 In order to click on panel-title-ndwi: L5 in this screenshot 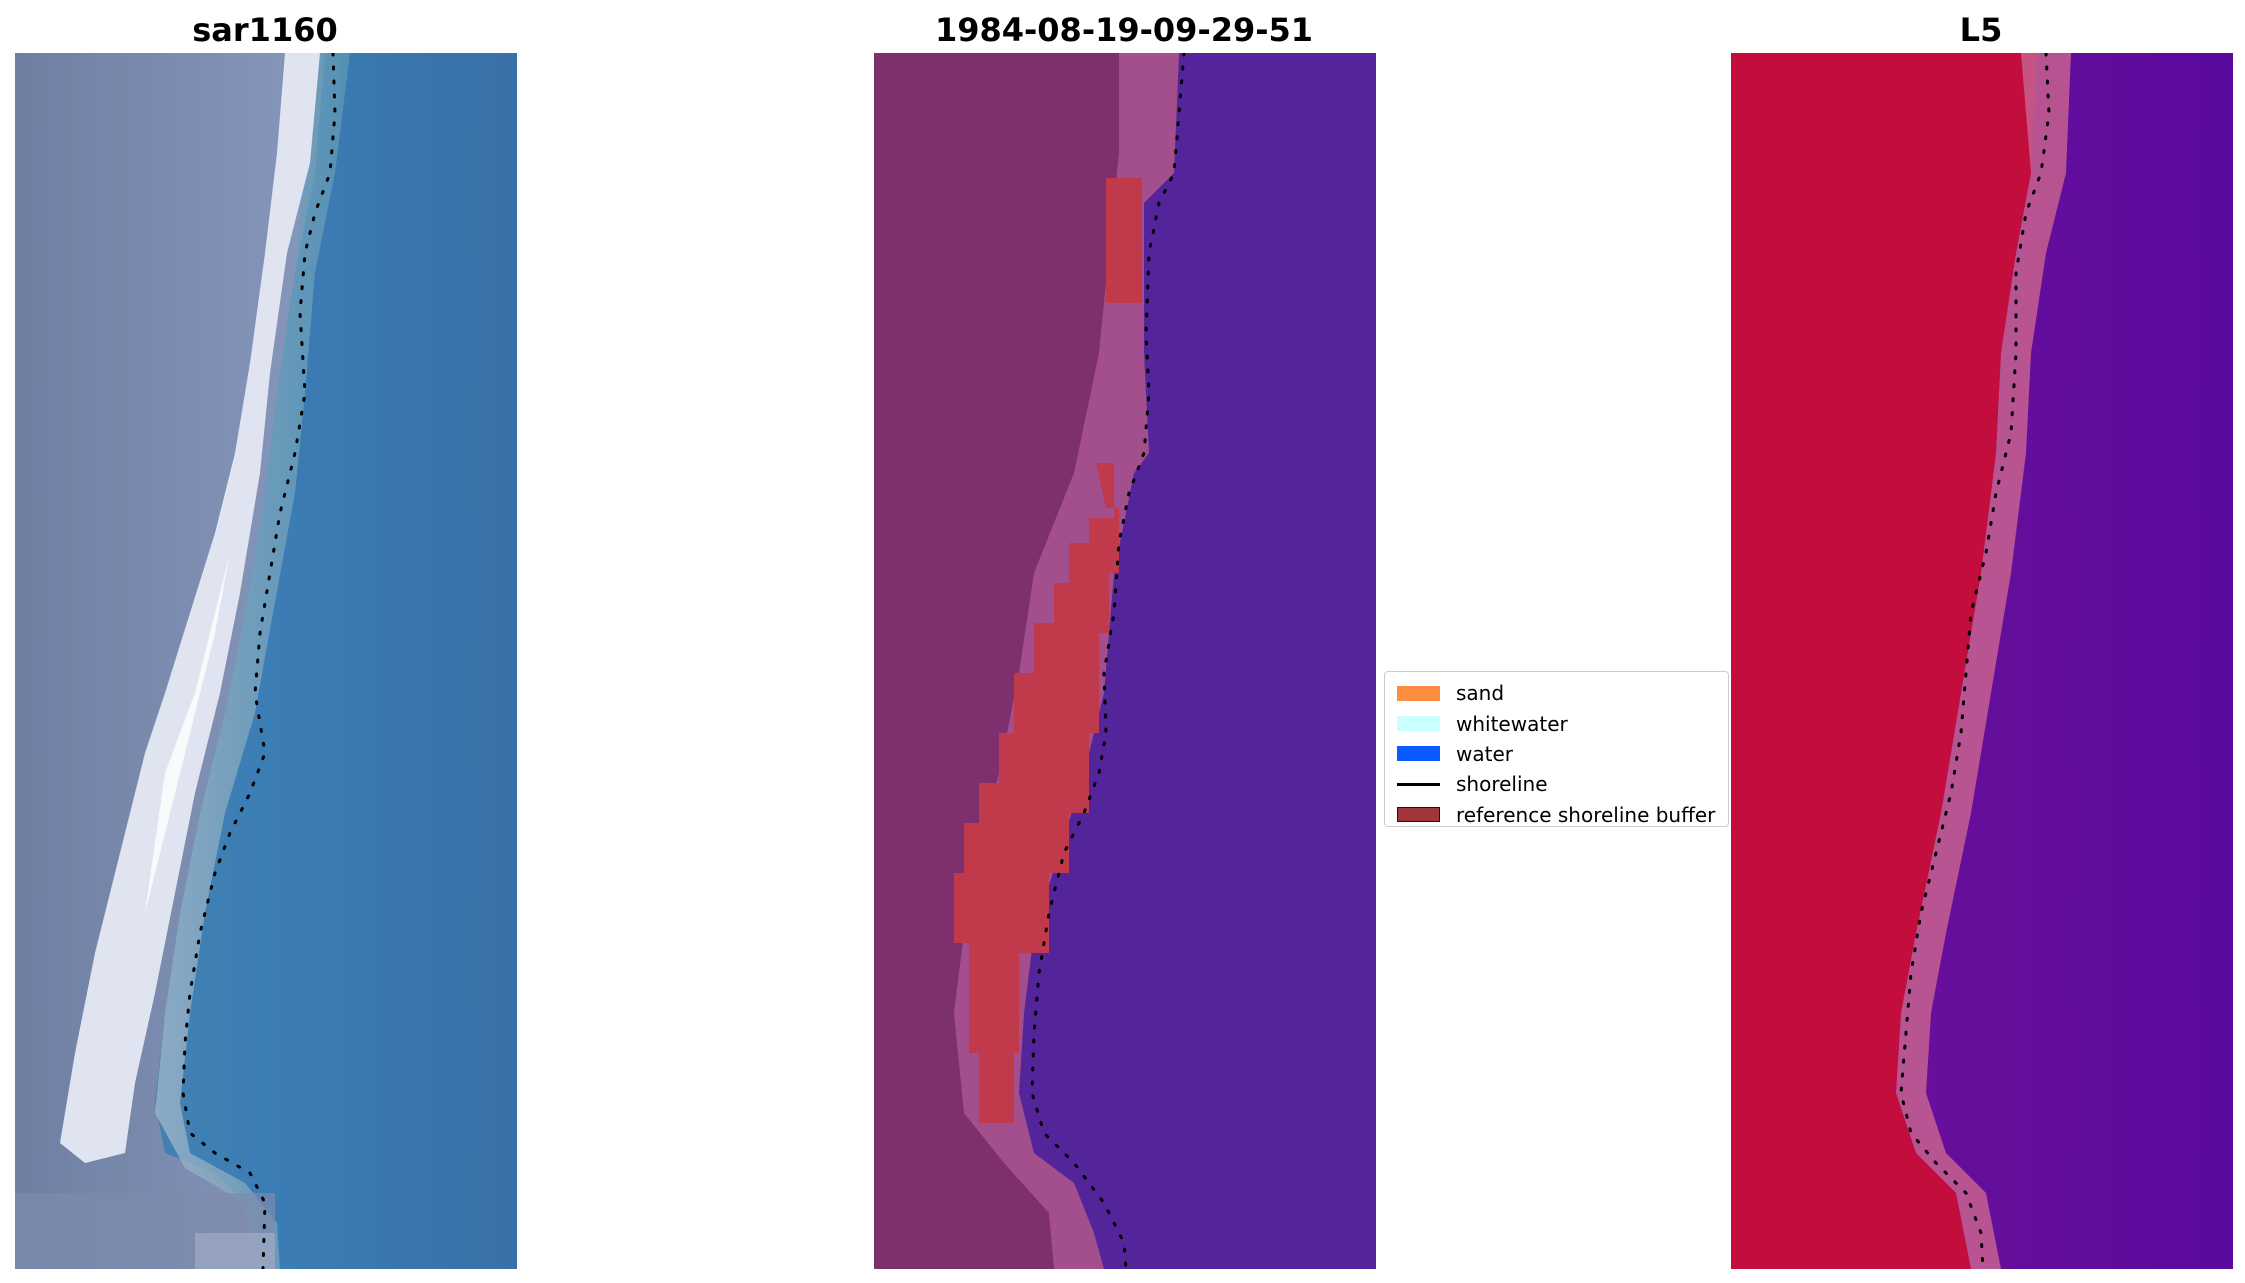, I will do `click(1981, 30)`.